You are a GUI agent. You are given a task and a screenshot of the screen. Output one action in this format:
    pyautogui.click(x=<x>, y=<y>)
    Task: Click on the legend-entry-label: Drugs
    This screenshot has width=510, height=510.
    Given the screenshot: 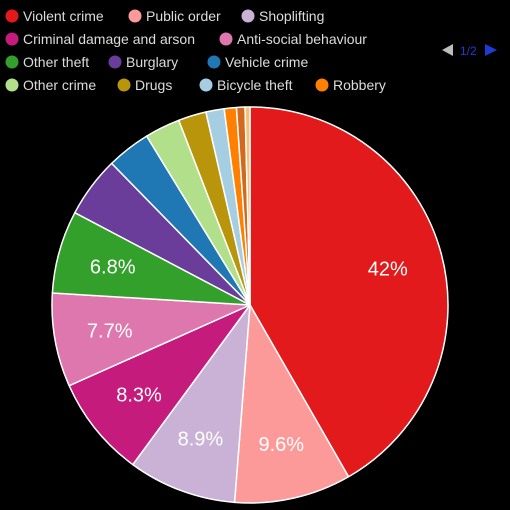 What is the action you would take?
    pyautogui.click(x=153, y=85)
    